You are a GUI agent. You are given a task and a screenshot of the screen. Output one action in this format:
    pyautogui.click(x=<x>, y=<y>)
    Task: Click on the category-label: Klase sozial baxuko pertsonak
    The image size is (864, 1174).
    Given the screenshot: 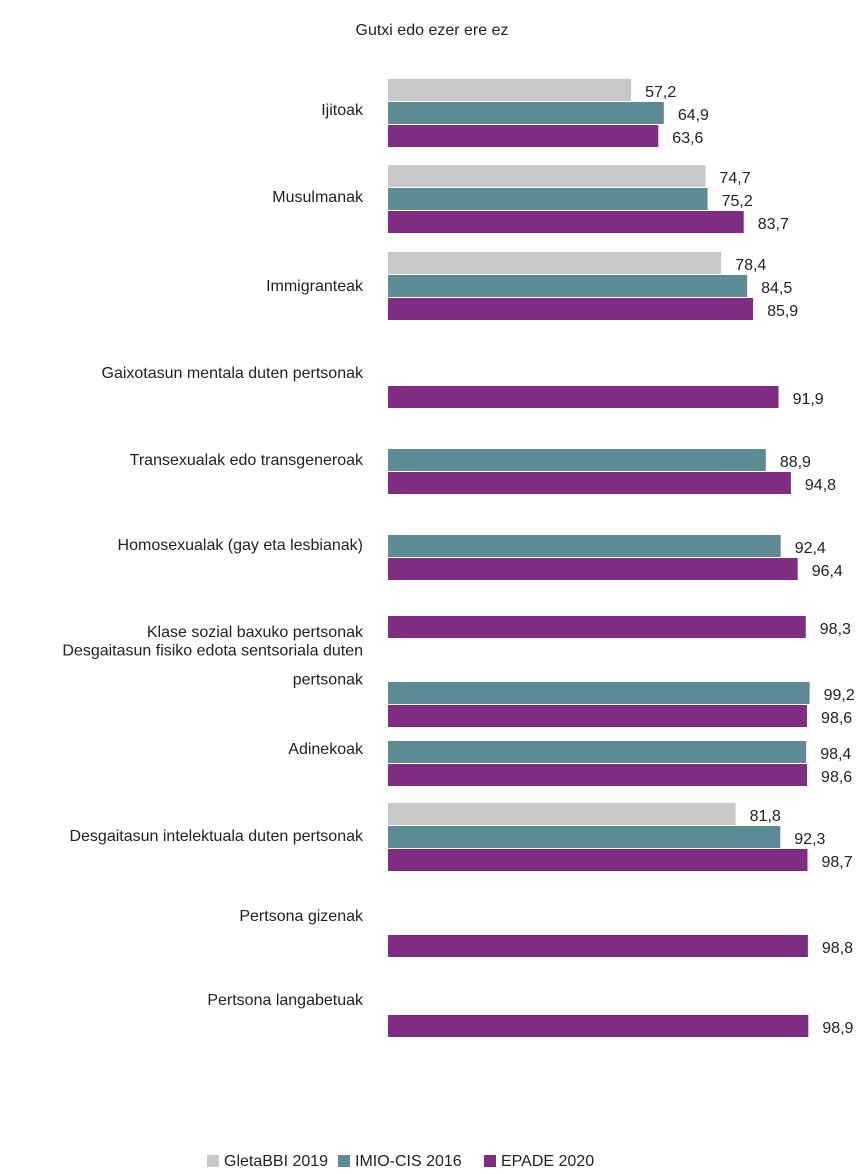 What is the action you would take?
    pyautogui.click(x=255, y=632)
    